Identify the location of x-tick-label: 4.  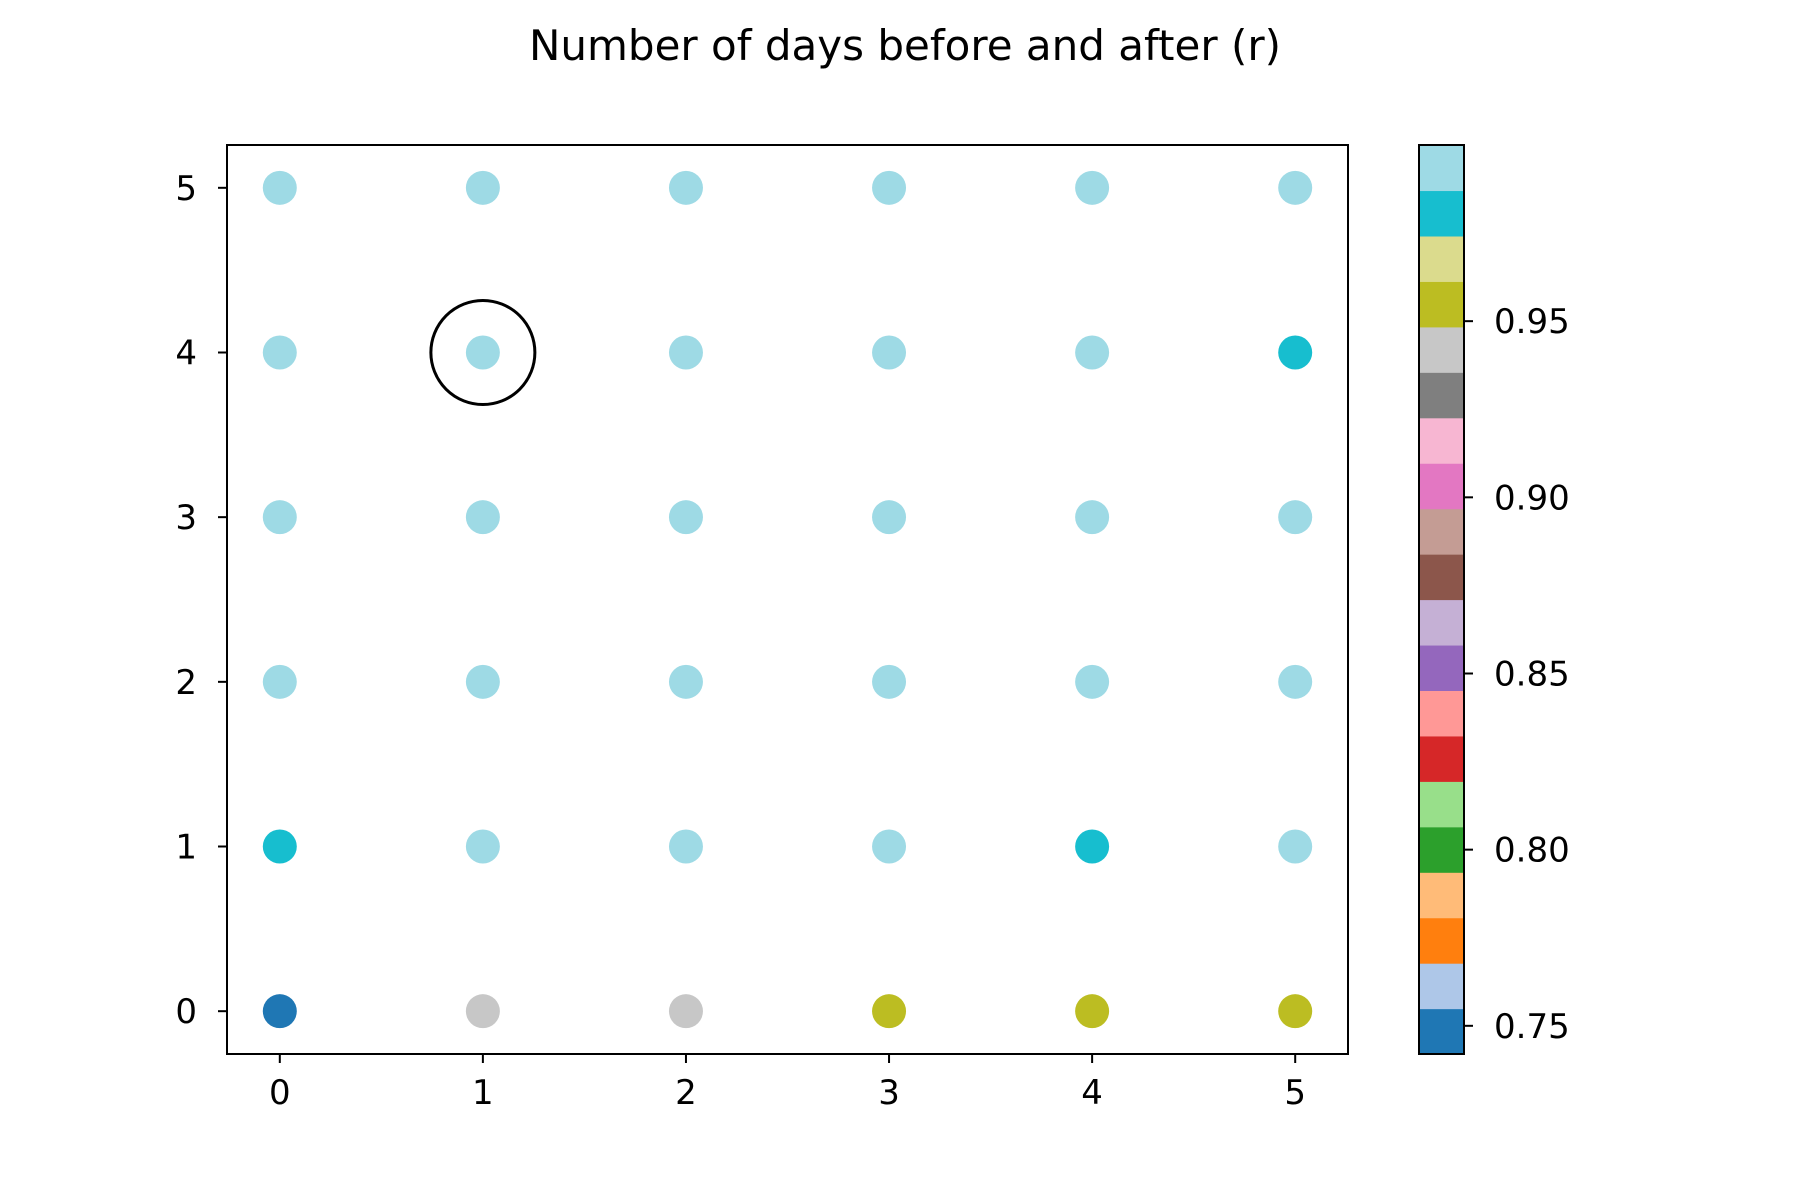
(1092, 1093).